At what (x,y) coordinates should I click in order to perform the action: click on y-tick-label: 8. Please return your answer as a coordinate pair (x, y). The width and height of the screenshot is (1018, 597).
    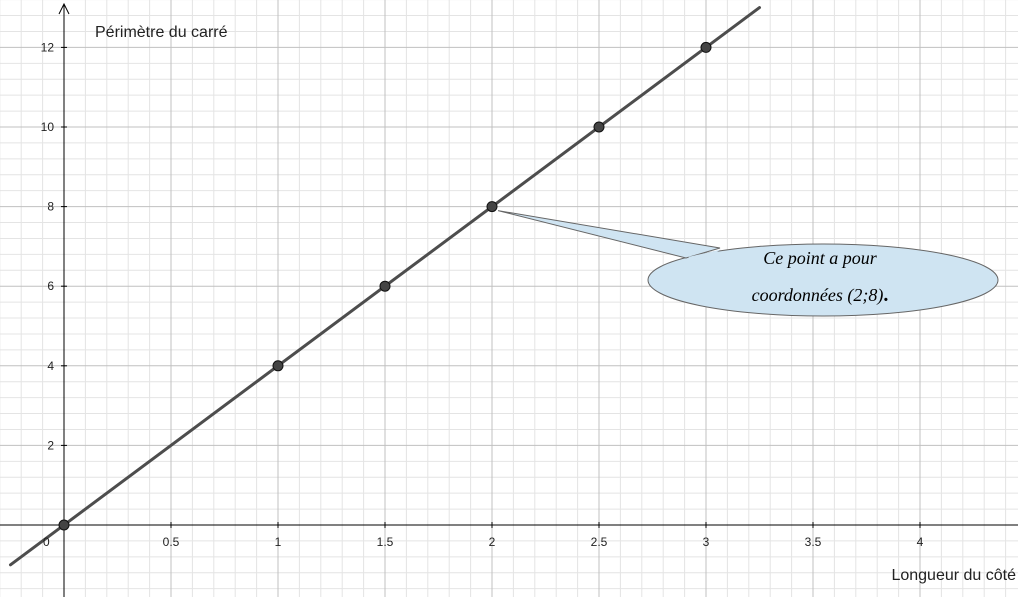
    Looking at the image, I should click on (50, 207).